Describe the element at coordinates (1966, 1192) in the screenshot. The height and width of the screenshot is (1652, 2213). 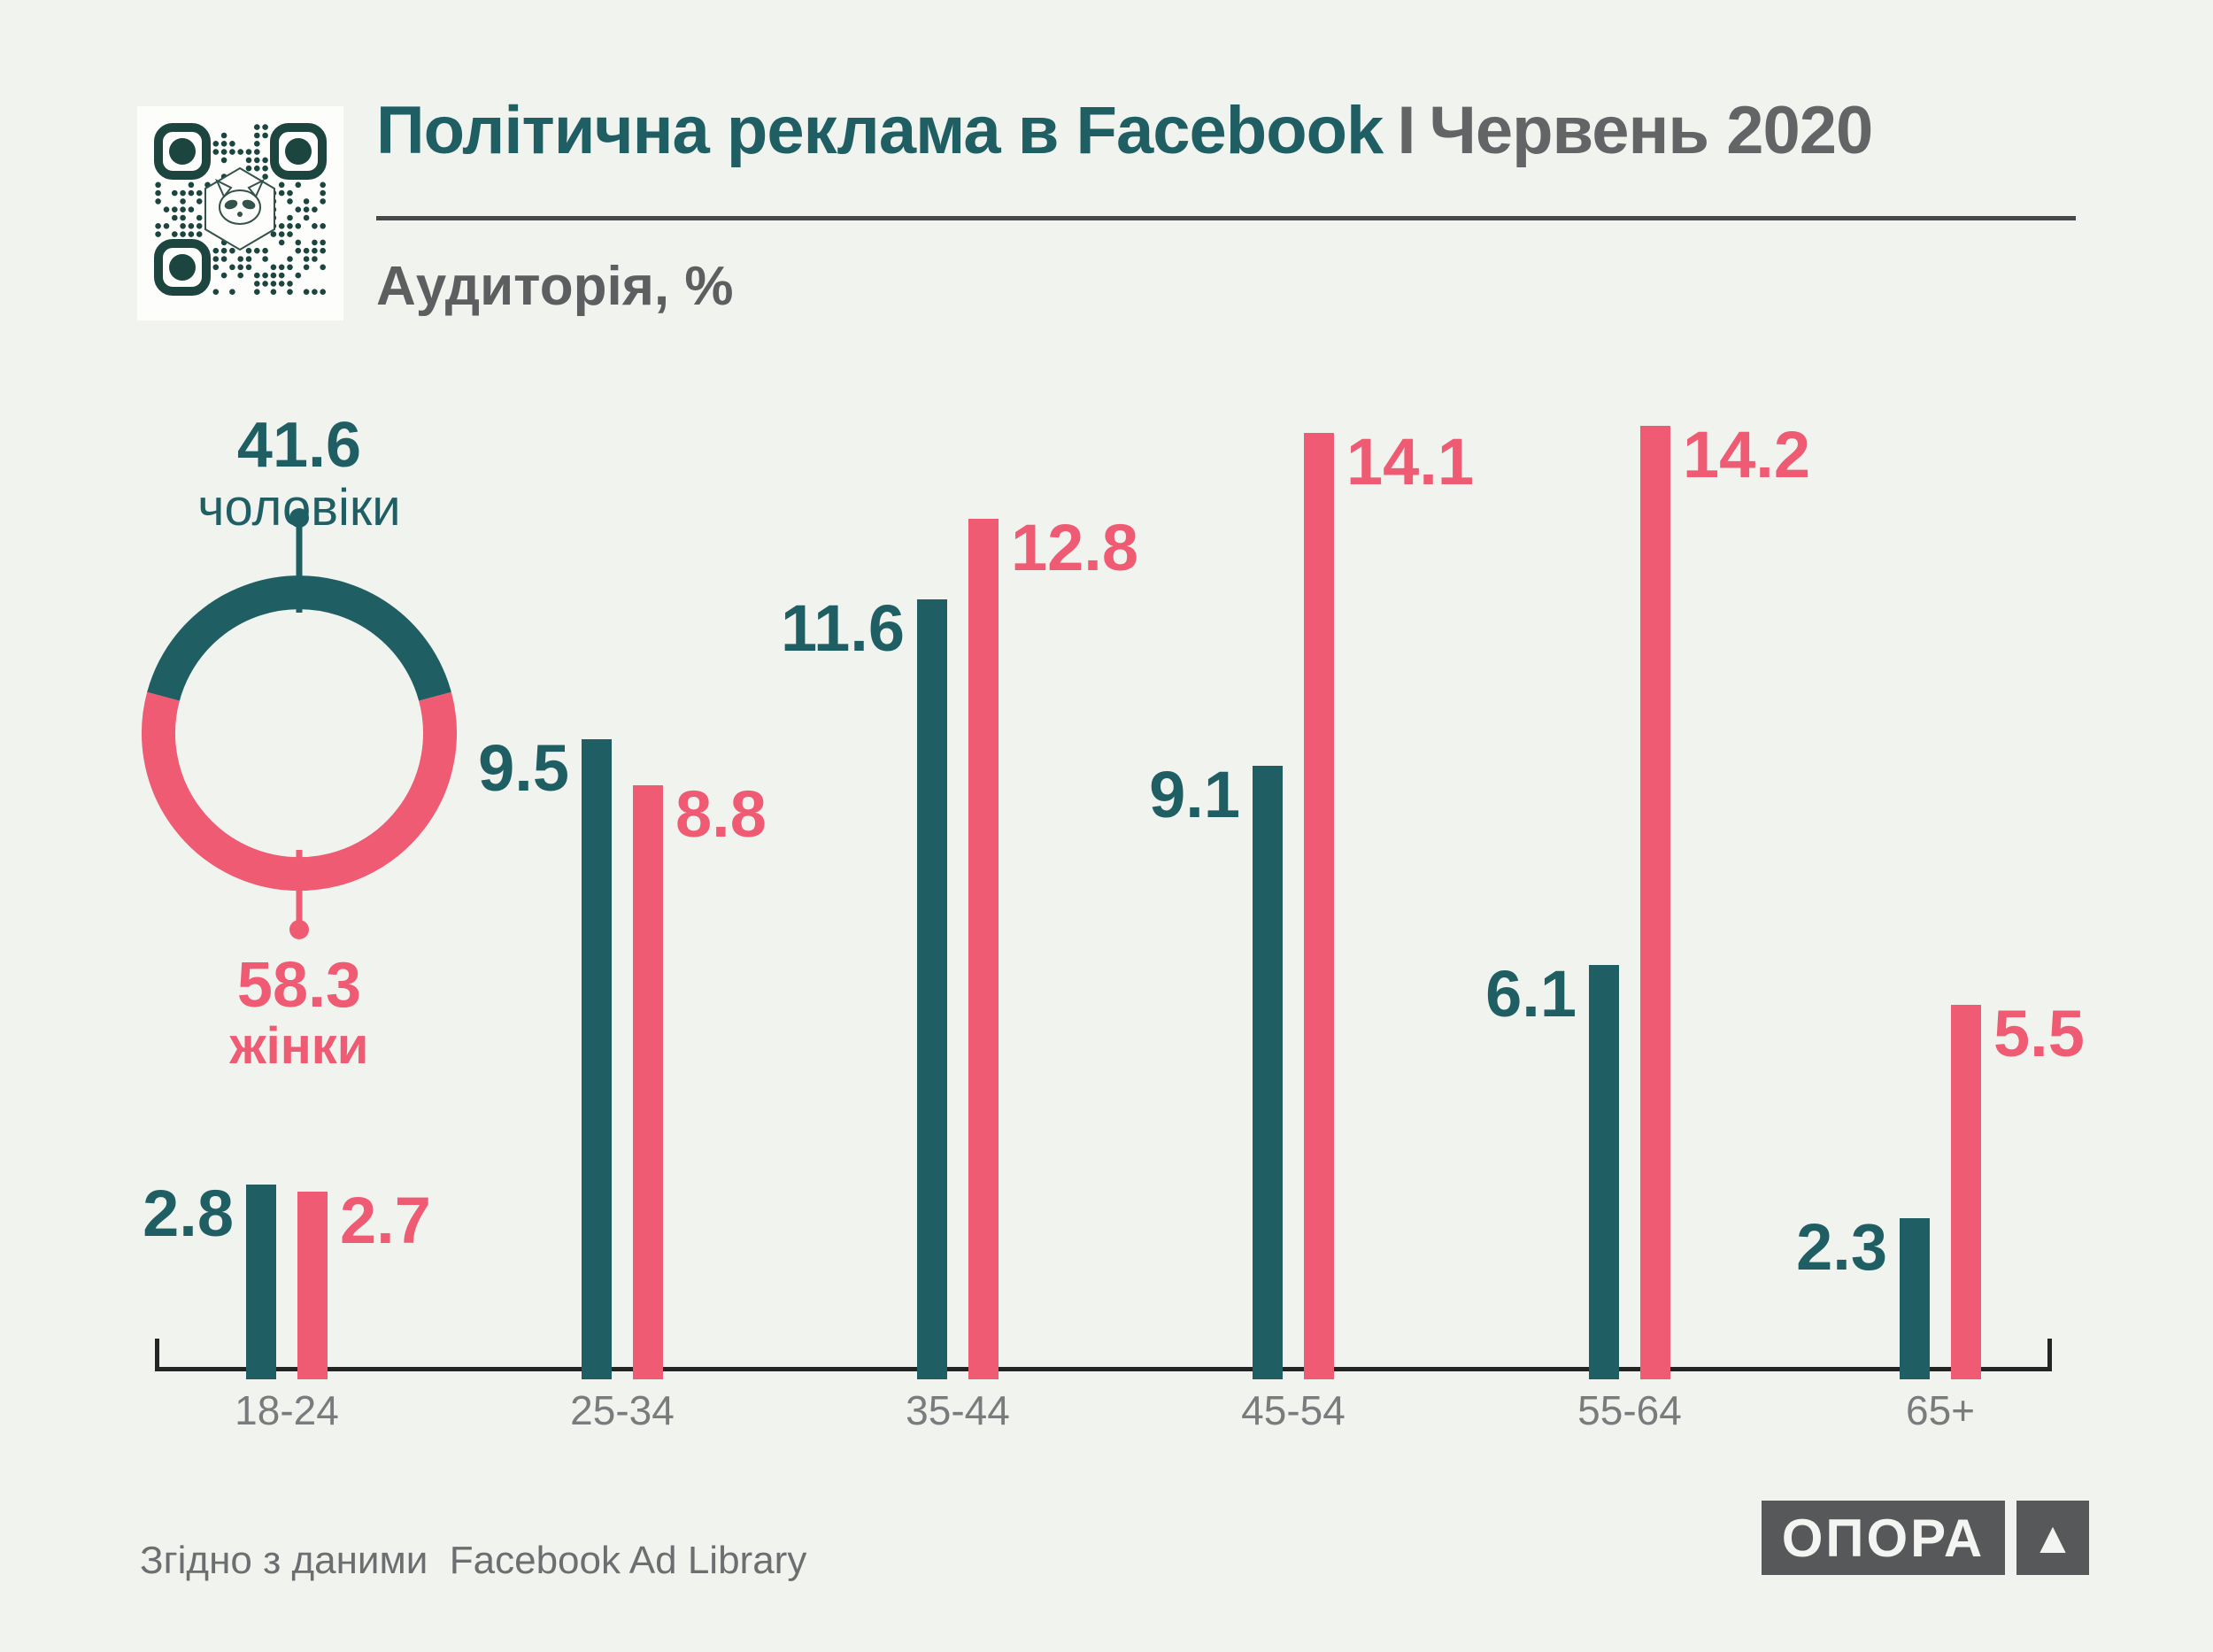
I see `bar-women-65+` at that location.